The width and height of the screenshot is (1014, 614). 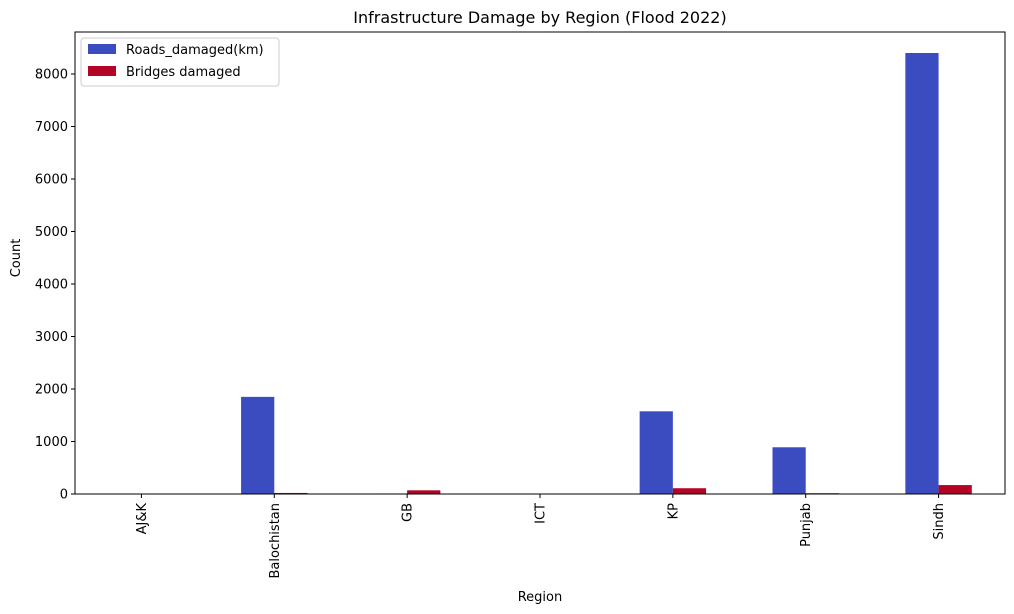 I want to click on legend: Roads_damaged(km) Bridges damaged, so click(x=180, y=62).